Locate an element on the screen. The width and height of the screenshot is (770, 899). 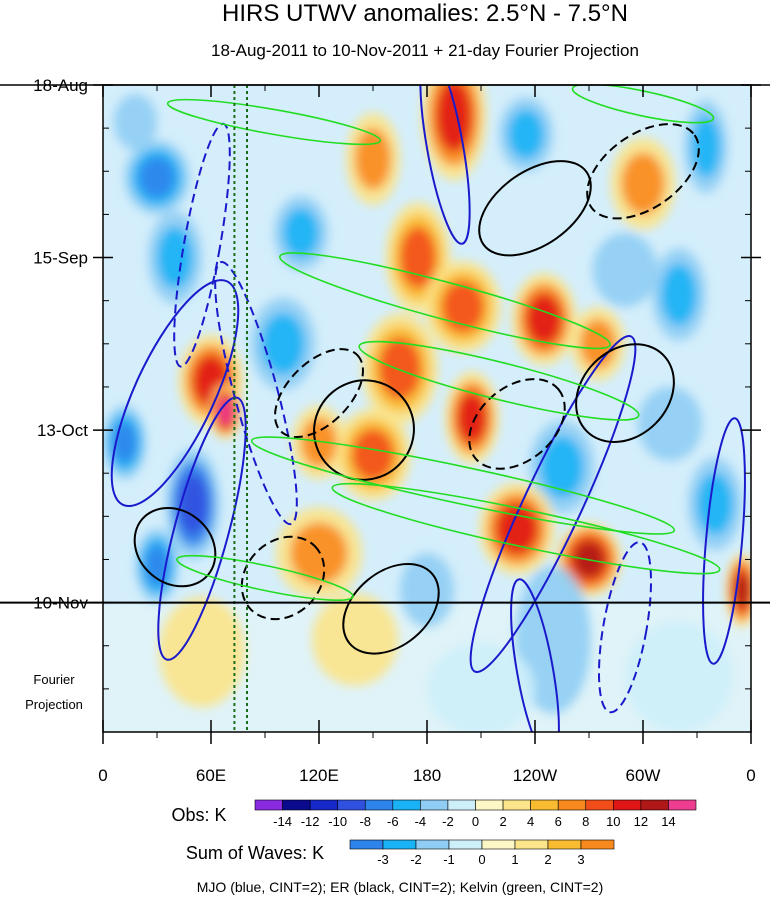
waves-colorbar-tick: -1 is located at coordinates (449, 859).